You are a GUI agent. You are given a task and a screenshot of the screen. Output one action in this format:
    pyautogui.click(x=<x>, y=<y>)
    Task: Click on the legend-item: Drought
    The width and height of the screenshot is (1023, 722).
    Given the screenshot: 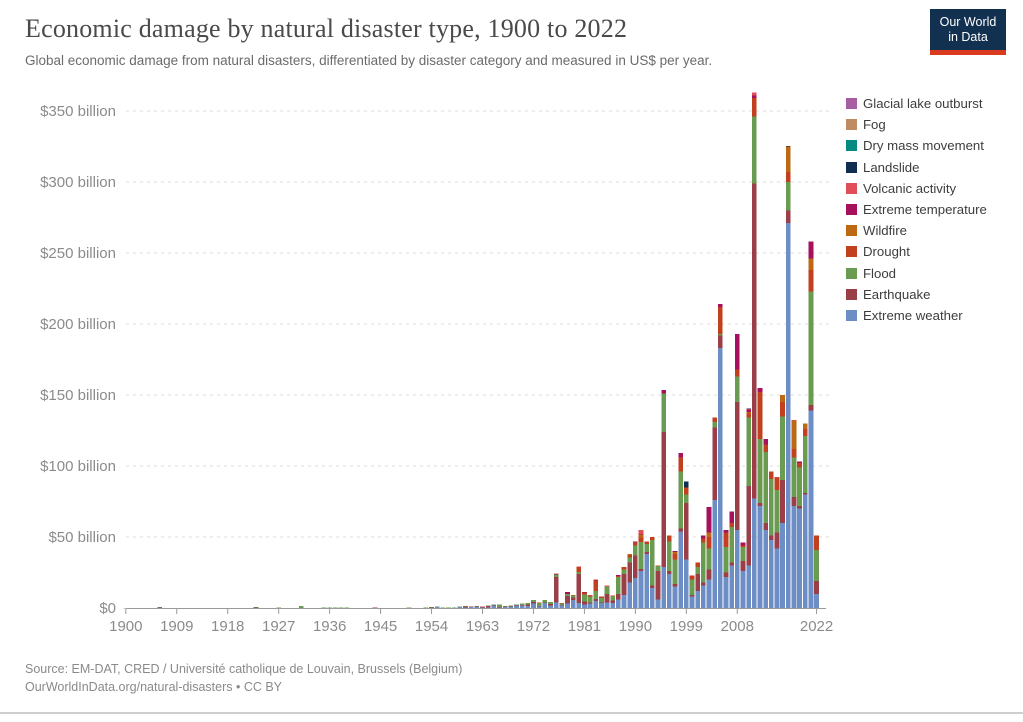 What is the action you would take?
    pyautogui.click(x=916, y=251)
    